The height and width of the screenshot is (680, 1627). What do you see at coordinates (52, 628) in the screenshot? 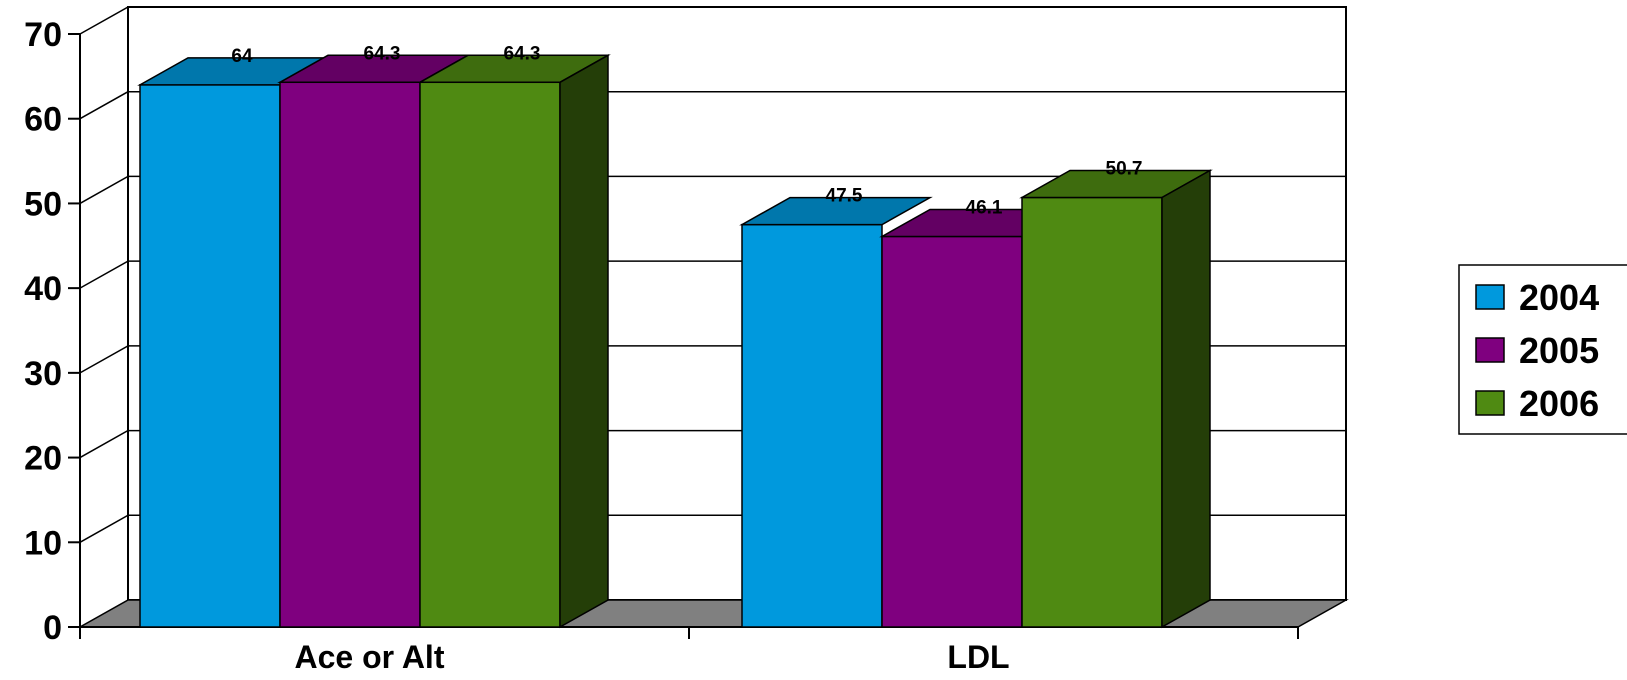
I see `y-tick-label: 0` at bounding box center [52, 628].